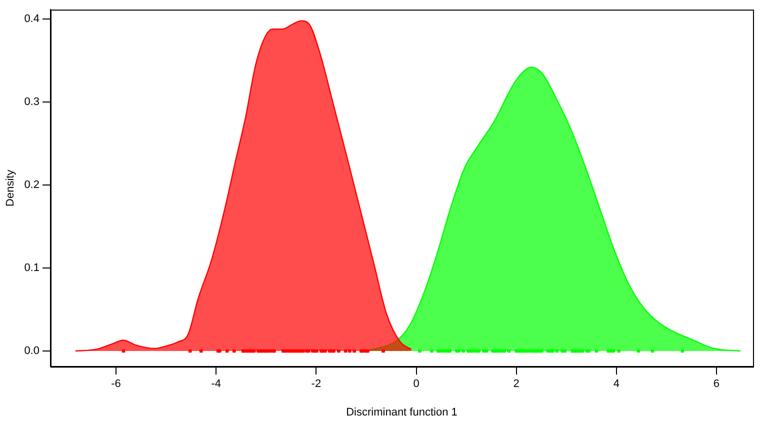 The image size is (767, 423). Describe the element at coordinates (416, 384) in the screenshot. I see `x-tick-label: 0` at that location.